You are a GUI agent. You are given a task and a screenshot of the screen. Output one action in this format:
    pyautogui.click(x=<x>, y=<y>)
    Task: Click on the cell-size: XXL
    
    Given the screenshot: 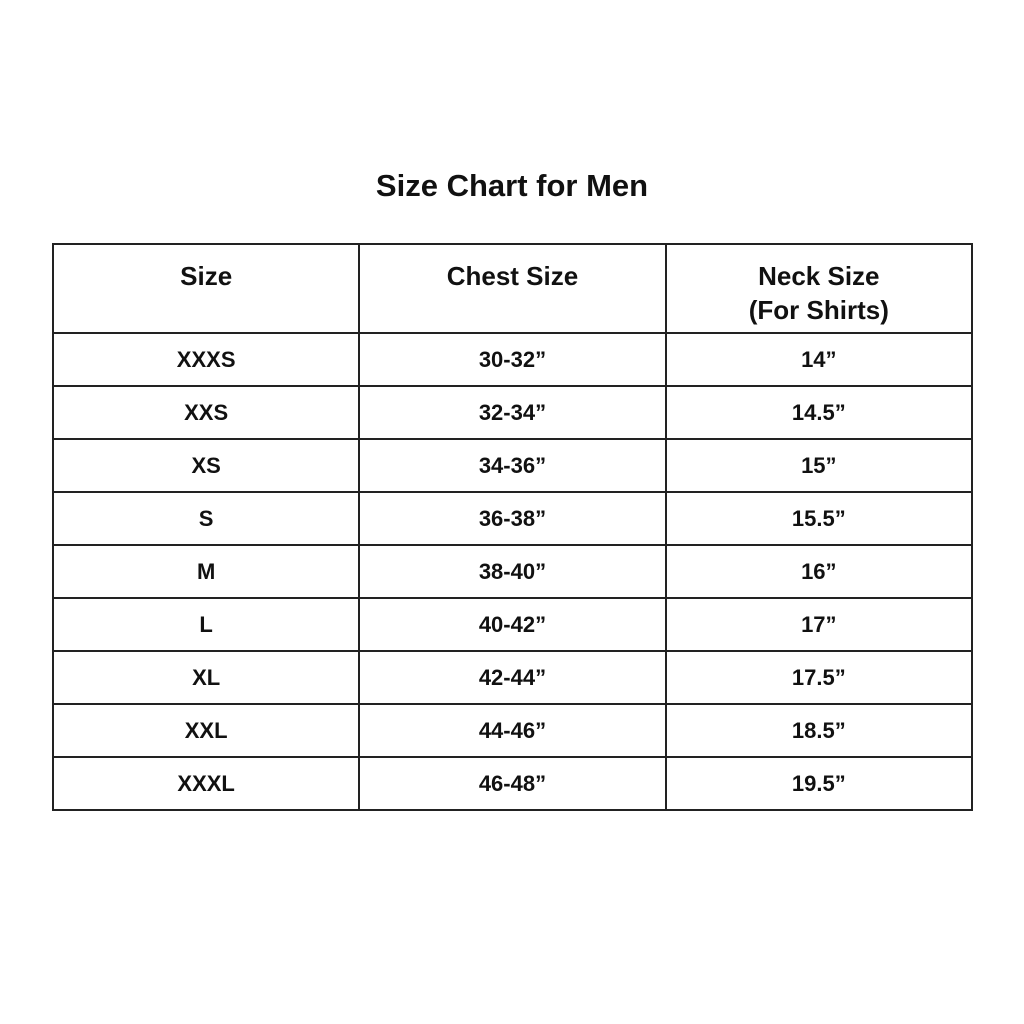 What is the action you would take?
    pyautogui.click(x=206, y=730)
    